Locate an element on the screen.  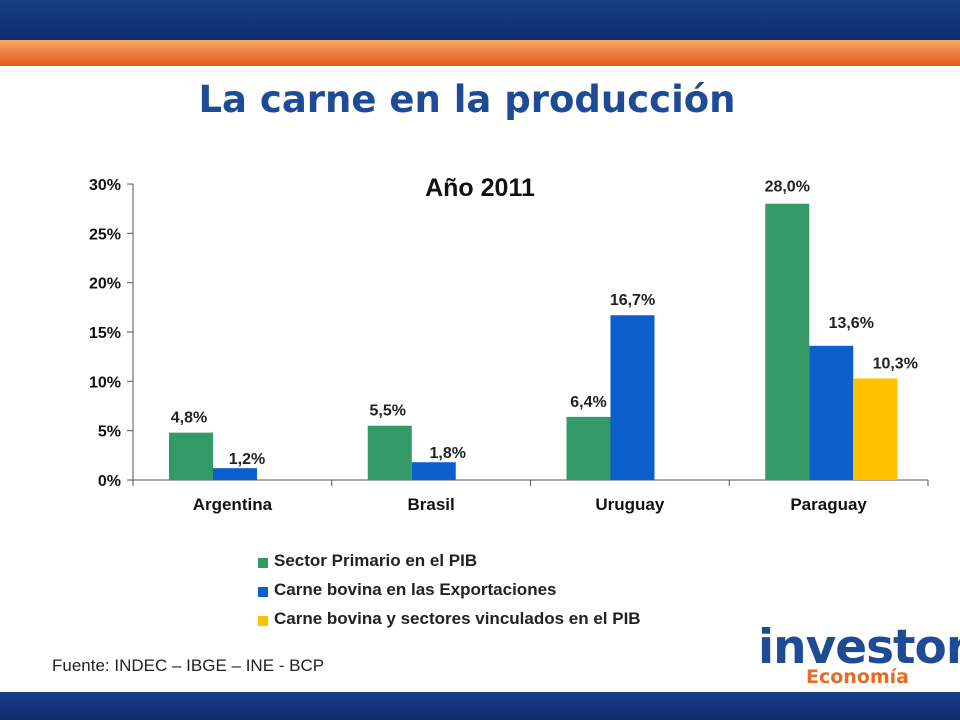
top-stripe is located at coordinates (480, 53).